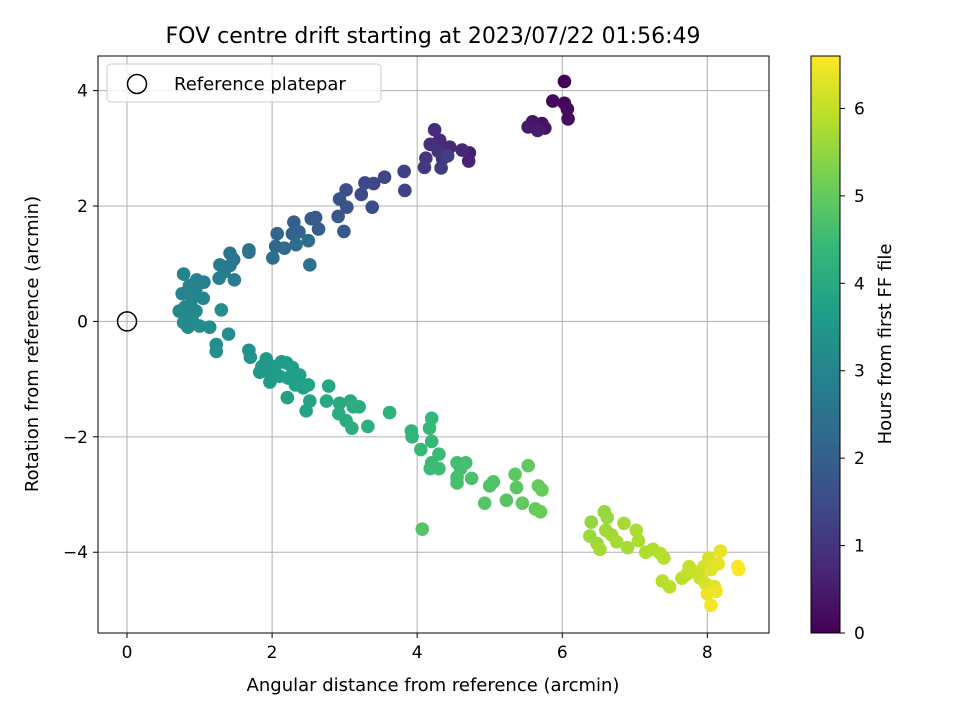 The image size is (960, 724). What do you see at coordinates (127, 321) in the screenshot?
I see `reference-platepar-marker` at bounding box center [127, 321].